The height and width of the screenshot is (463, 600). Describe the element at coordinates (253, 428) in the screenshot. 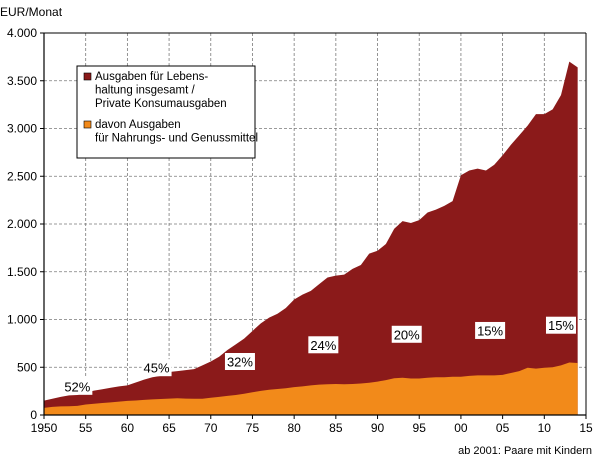

I see `x-tick-label: 75` at that location.